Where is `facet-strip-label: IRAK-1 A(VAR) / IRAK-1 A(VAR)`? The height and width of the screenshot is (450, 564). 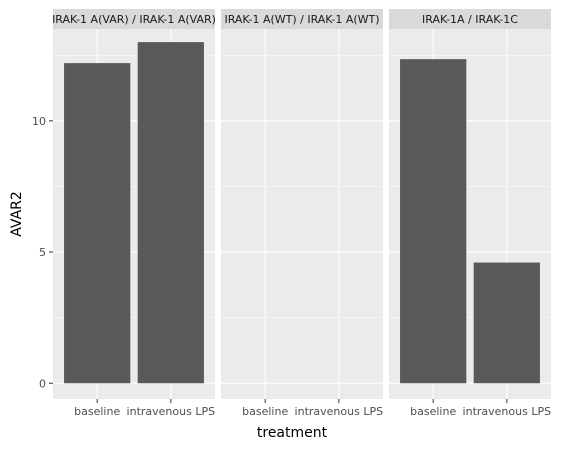
facet-strip-label: IRAK-1 A(VAR) / IRAK-1 A(VAR) is located at coordinates (134, 19).